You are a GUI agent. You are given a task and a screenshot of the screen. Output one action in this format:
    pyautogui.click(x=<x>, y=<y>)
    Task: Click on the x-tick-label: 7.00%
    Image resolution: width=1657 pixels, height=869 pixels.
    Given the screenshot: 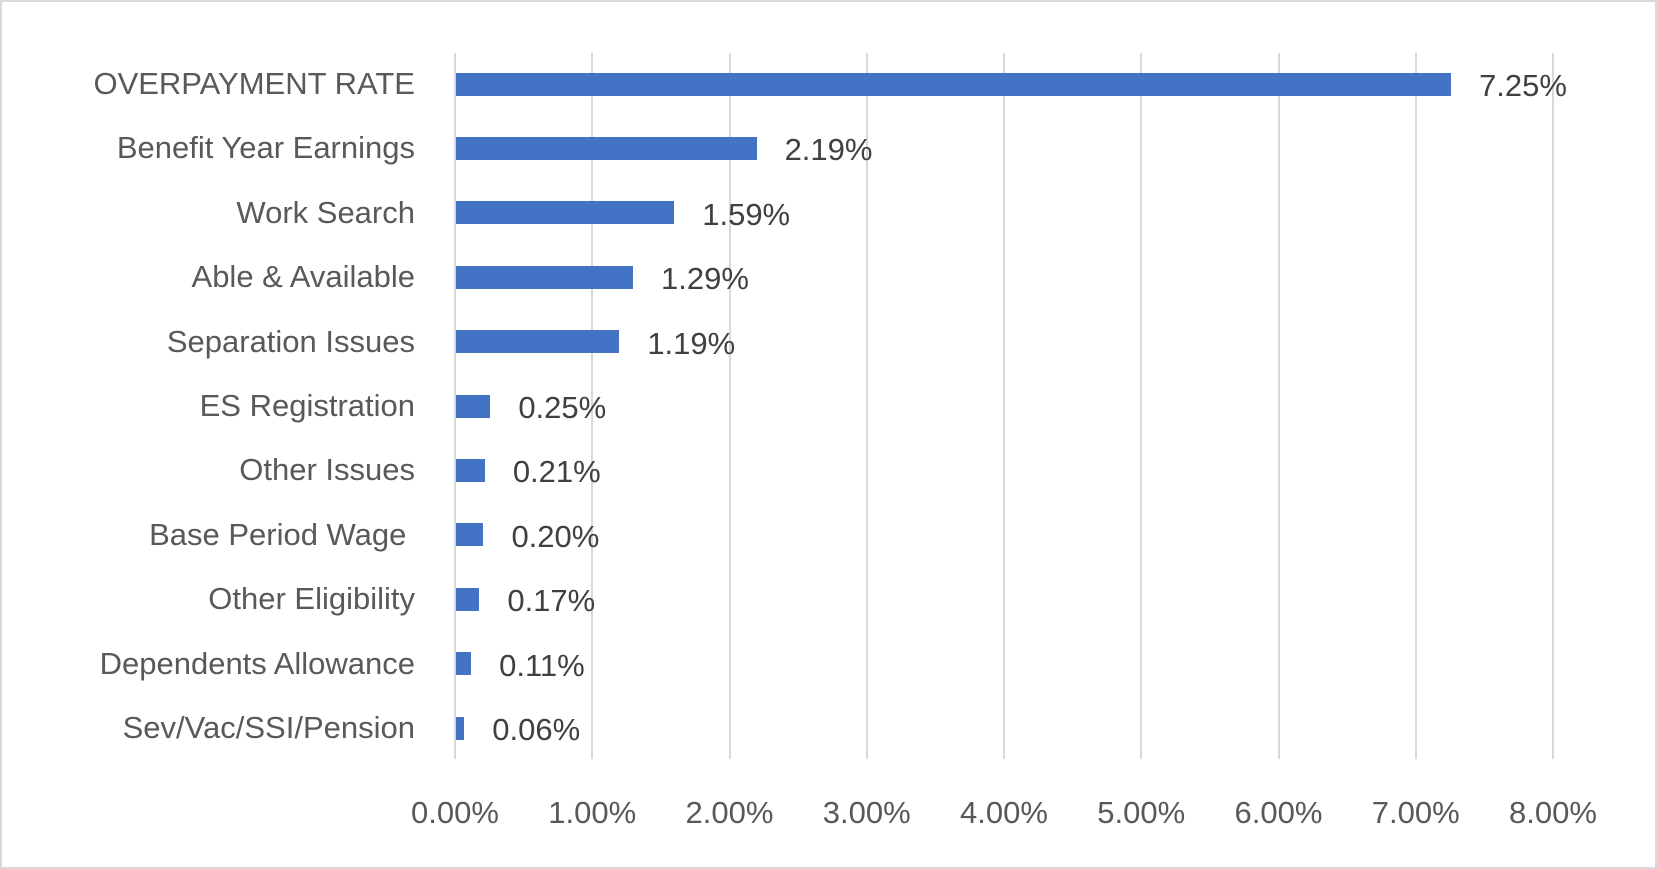 What is the action you would take?
    pyautogui.click(x=1415, y=812)
    